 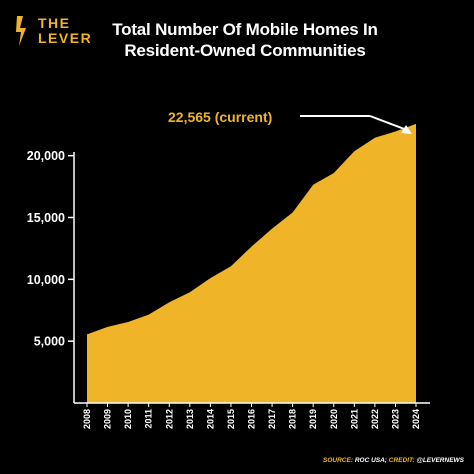 I want to click on current-annotation: 22,565 (current), so click(x=290, y=121).